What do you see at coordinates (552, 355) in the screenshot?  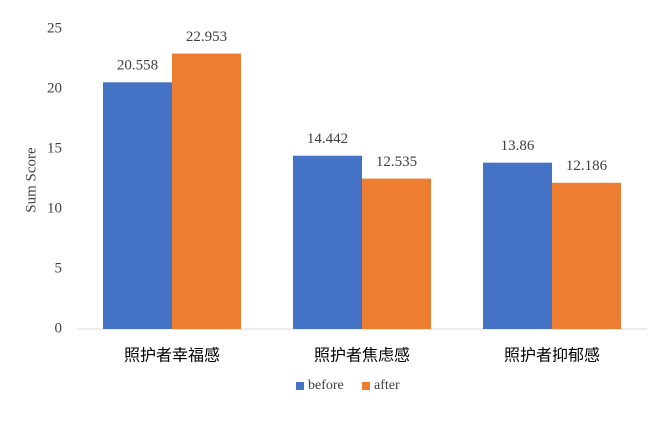 I see `x-tick-label: 照护者抑郁感` at bounding box center [552, 355].